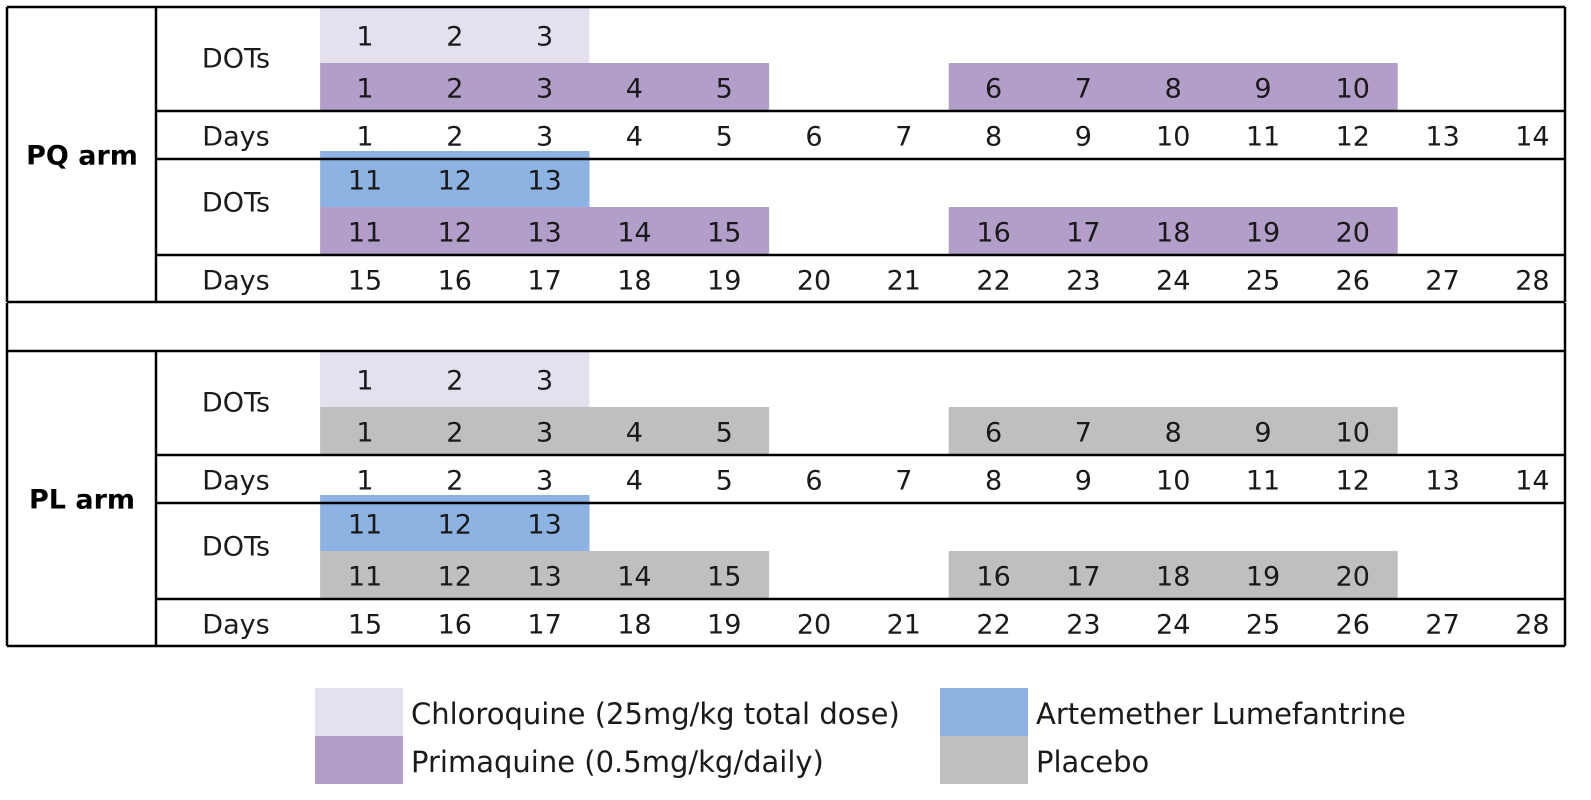  Describe the element at coordinates (984, 760) in the screenshot. I see `legend-swatch-placebo` at that location.